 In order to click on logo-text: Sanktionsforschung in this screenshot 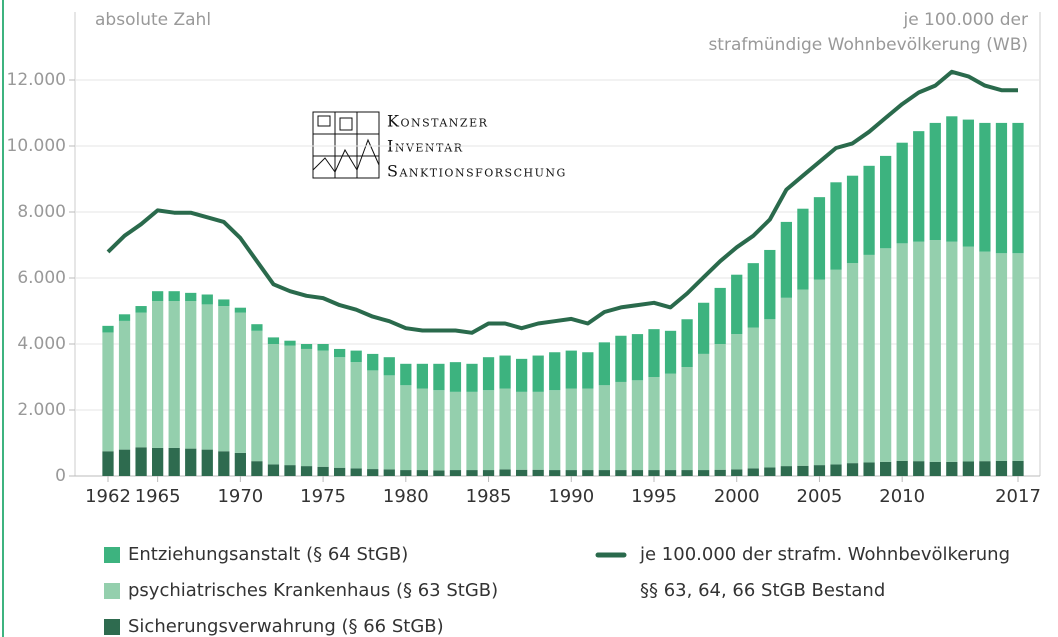, I will do `click(477, 171)`.